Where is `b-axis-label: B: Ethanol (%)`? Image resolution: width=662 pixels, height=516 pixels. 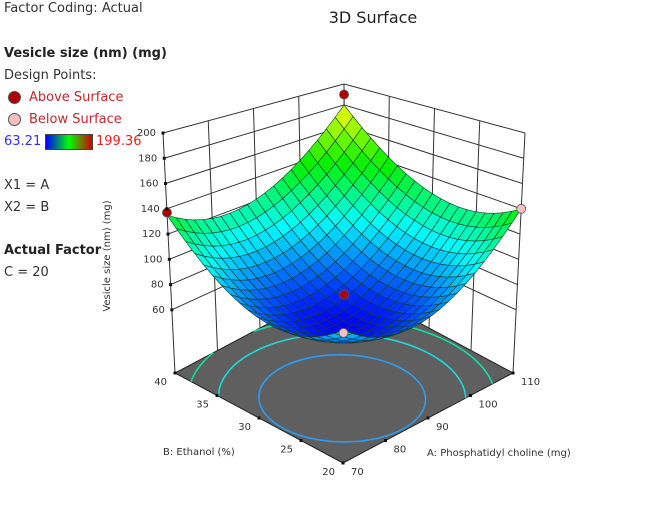
b-axis-label: B: Ethanol (%) is located at coordinates (199, 452).